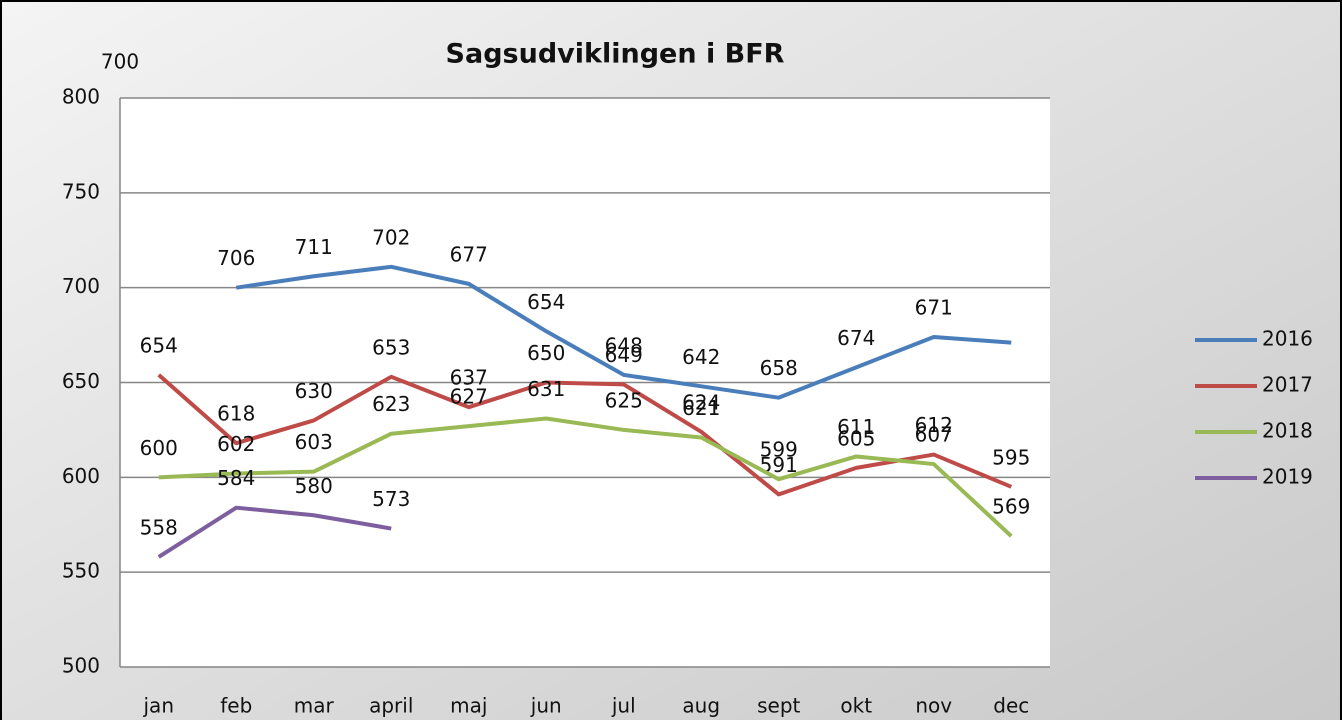  Describe the element at coordinates (468, 706) in the screenshot. I see `x-tick-label: maj` at that location.